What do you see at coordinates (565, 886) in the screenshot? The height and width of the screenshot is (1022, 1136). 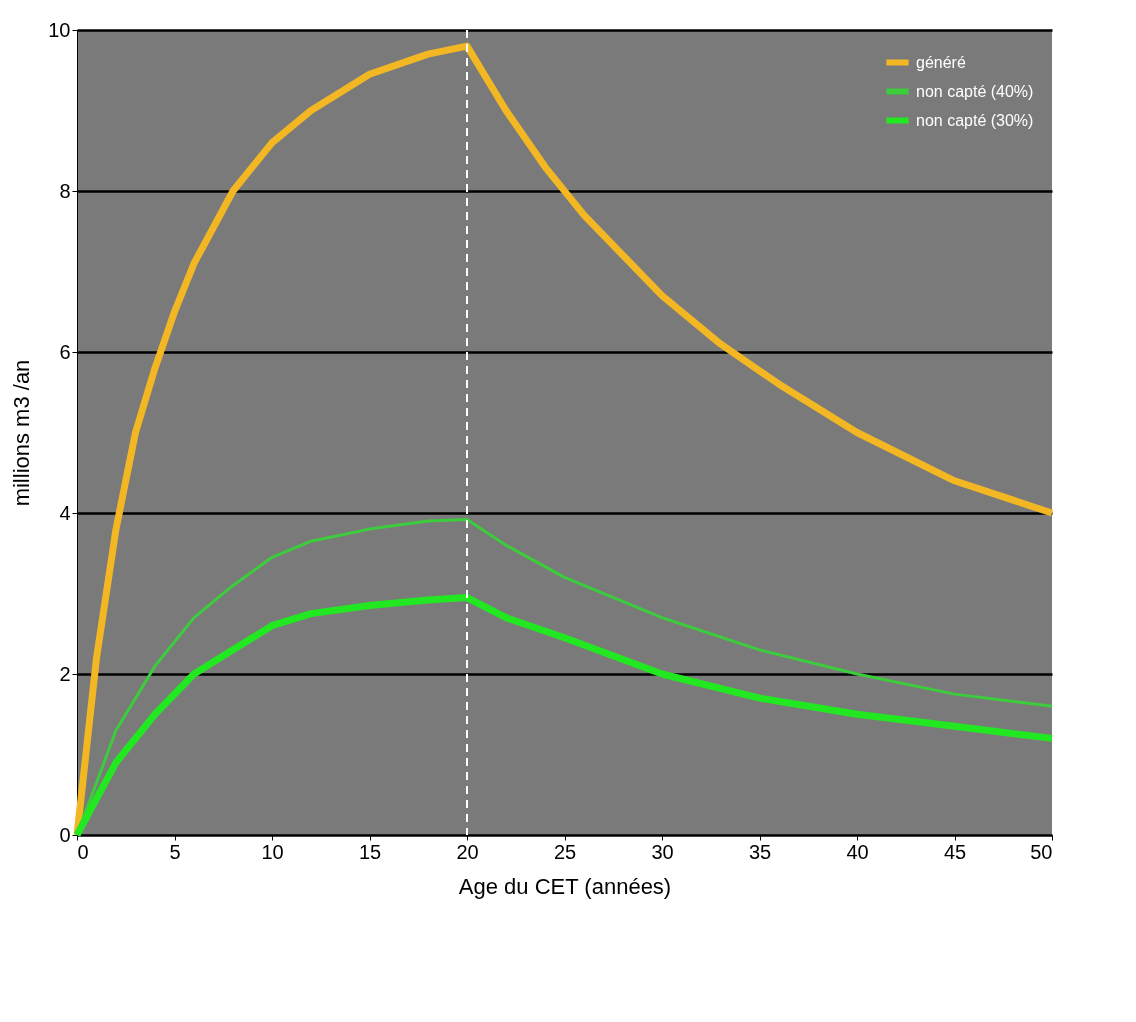 I see `x-axis-title: Age du CET (années)` at bounding box center [565, 886].